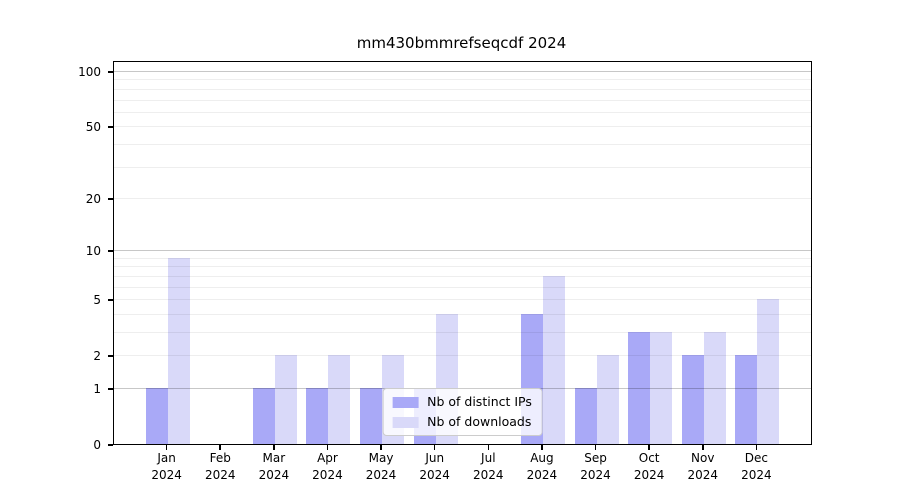 The height and width of the screenshot is (500, 900). What do you see at coordinates (97, 388) in the screenshot?
I see `y-tick-label-1: 1` at bounding box center [97, 388].